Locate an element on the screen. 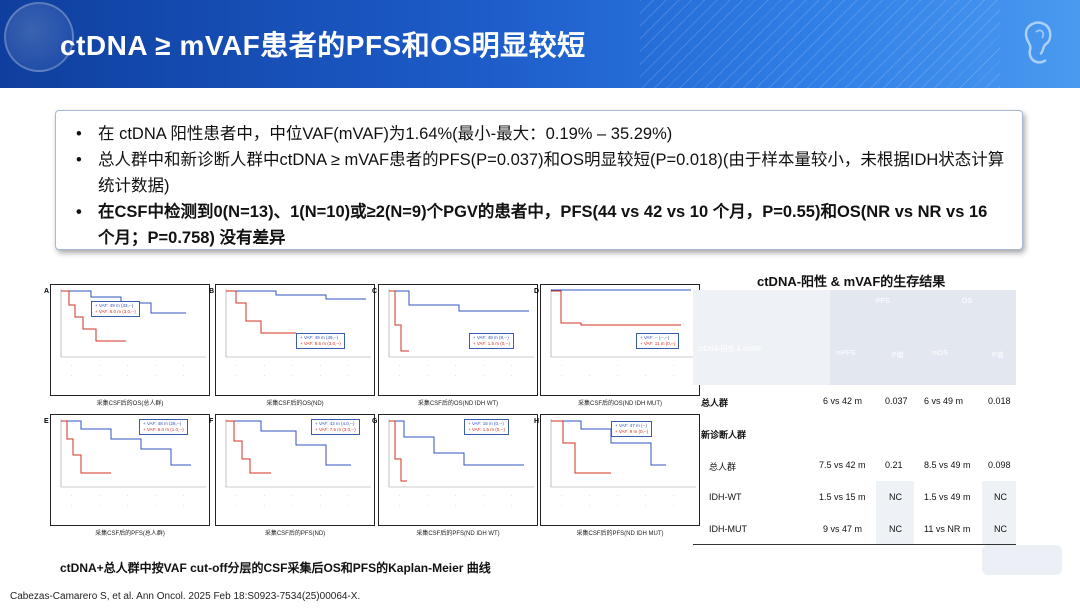 This screenshot has height=608, width=1080. table-cell-p2: NC is located at coordinates (1000, 497).